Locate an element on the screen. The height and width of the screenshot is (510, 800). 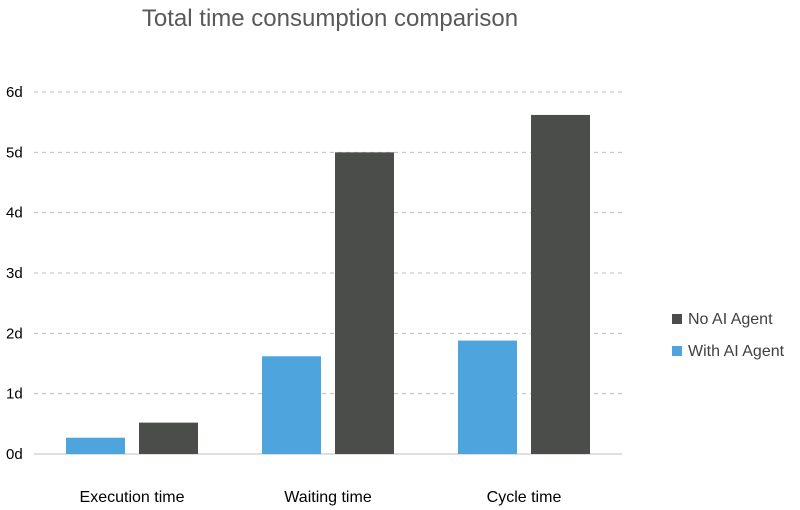
y-axis: 0d 1d 2d 3d 4d 5d 6d is located at coordinates (14, 273).